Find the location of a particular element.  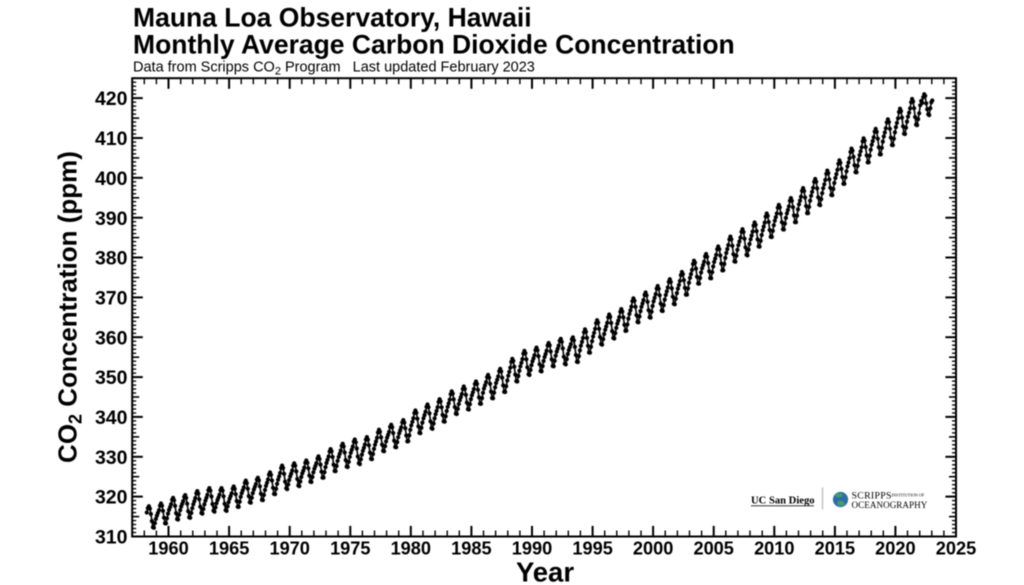

svg-text: 1980 is located at coordinates (411, 548).